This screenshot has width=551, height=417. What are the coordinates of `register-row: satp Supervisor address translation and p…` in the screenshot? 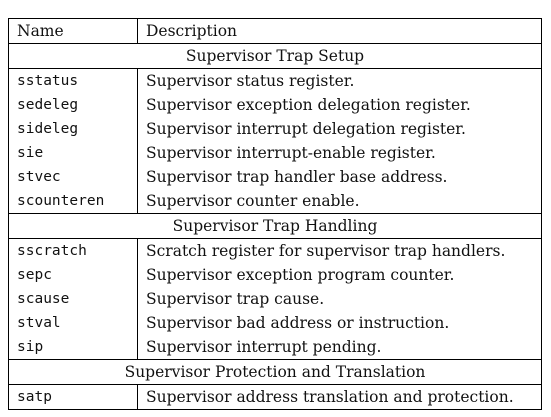 It's located at (275, 397).